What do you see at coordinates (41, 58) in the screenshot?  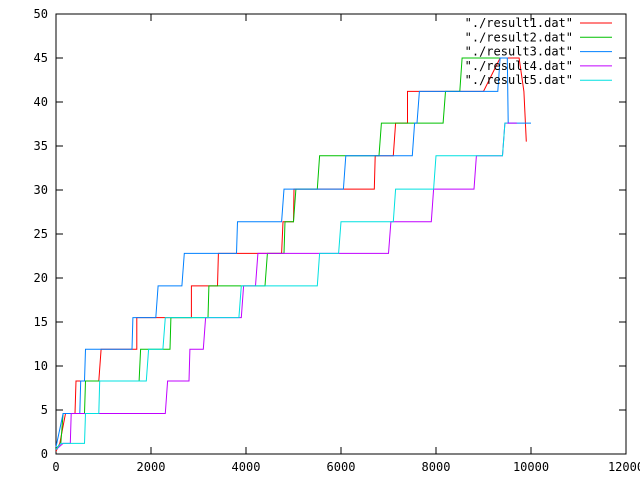 I see `y-tick-label-9: 45` at bounding box center [41, 58].